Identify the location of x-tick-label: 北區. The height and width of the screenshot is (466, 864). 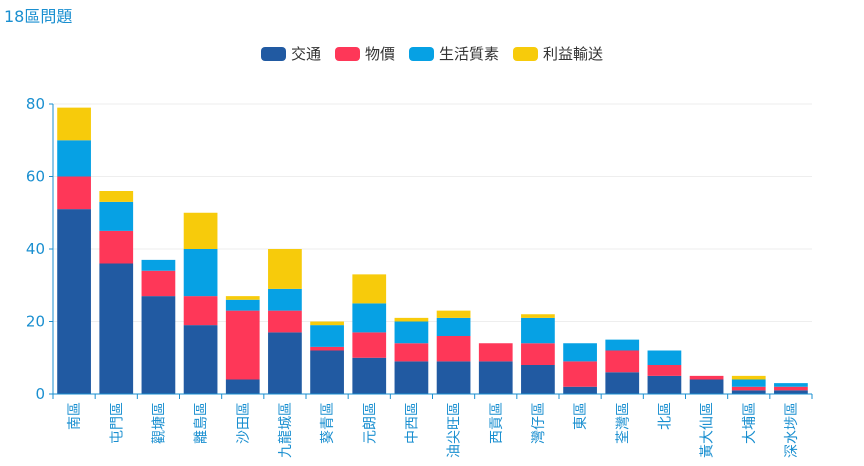
(665, 416).